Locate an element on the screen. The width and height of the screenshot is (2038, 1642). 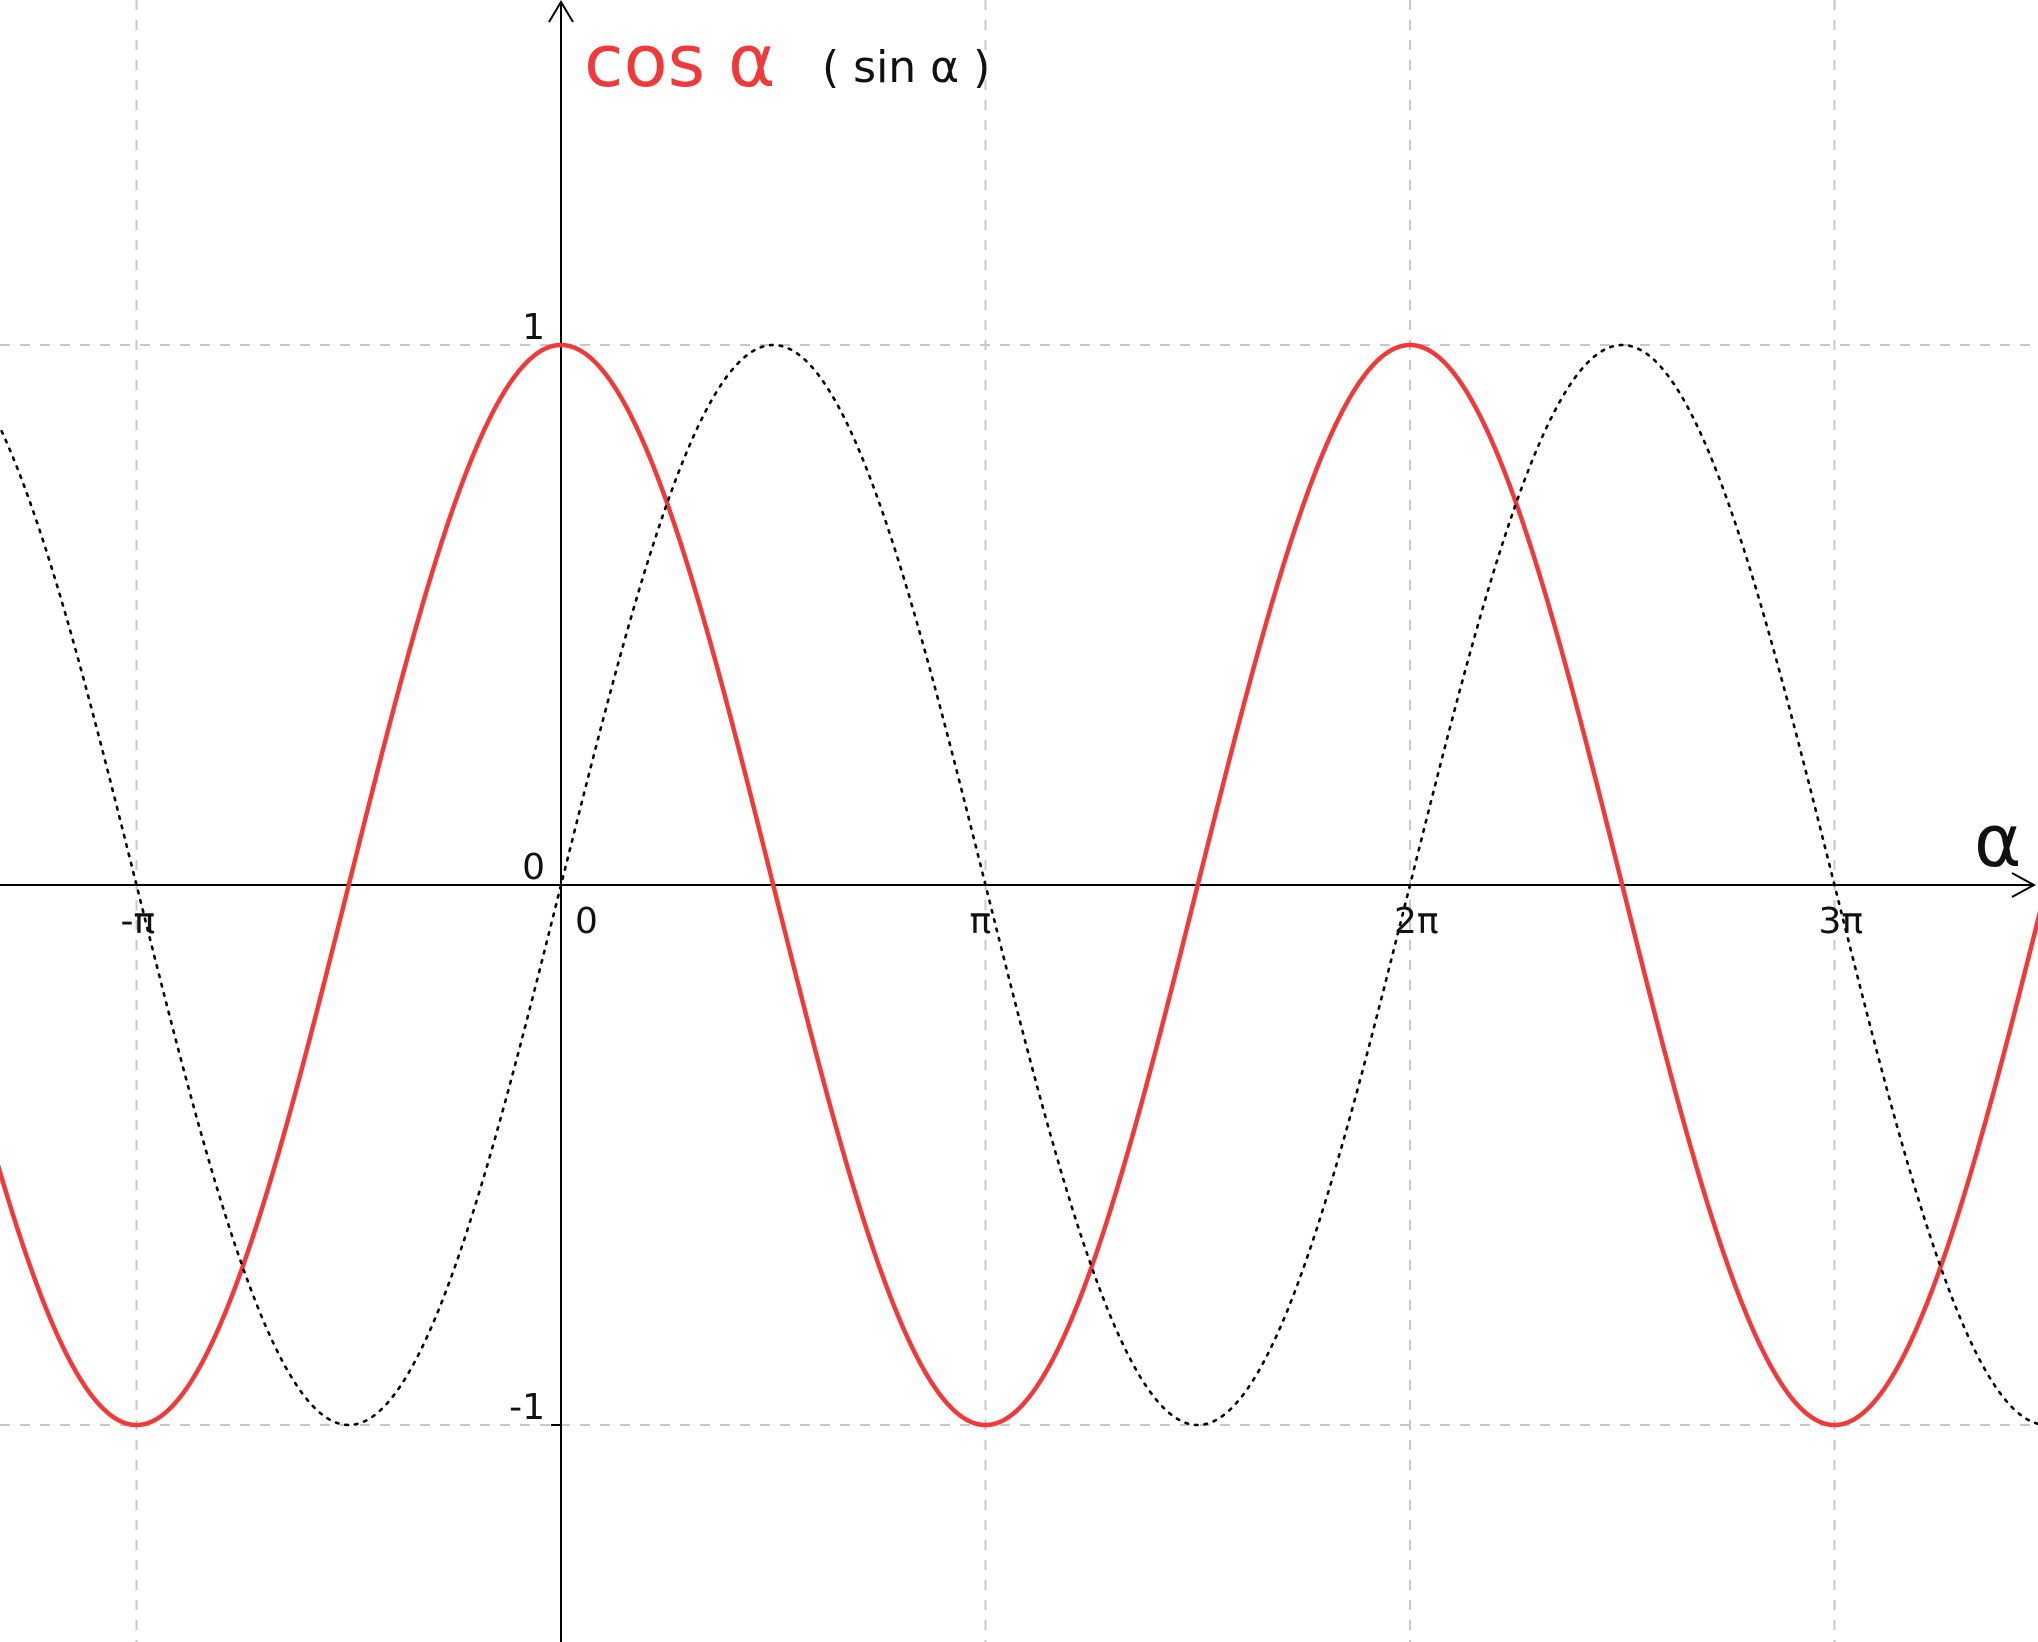
x-tick-label-6: 3π is located at coordinates (1841, 921).